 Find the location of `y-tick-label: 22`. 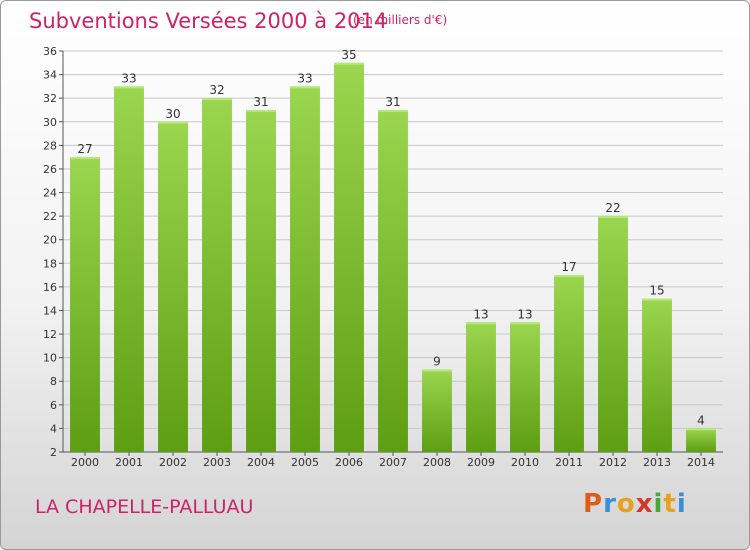

y-tick-label: 22 is located at coordinates (50, 216).